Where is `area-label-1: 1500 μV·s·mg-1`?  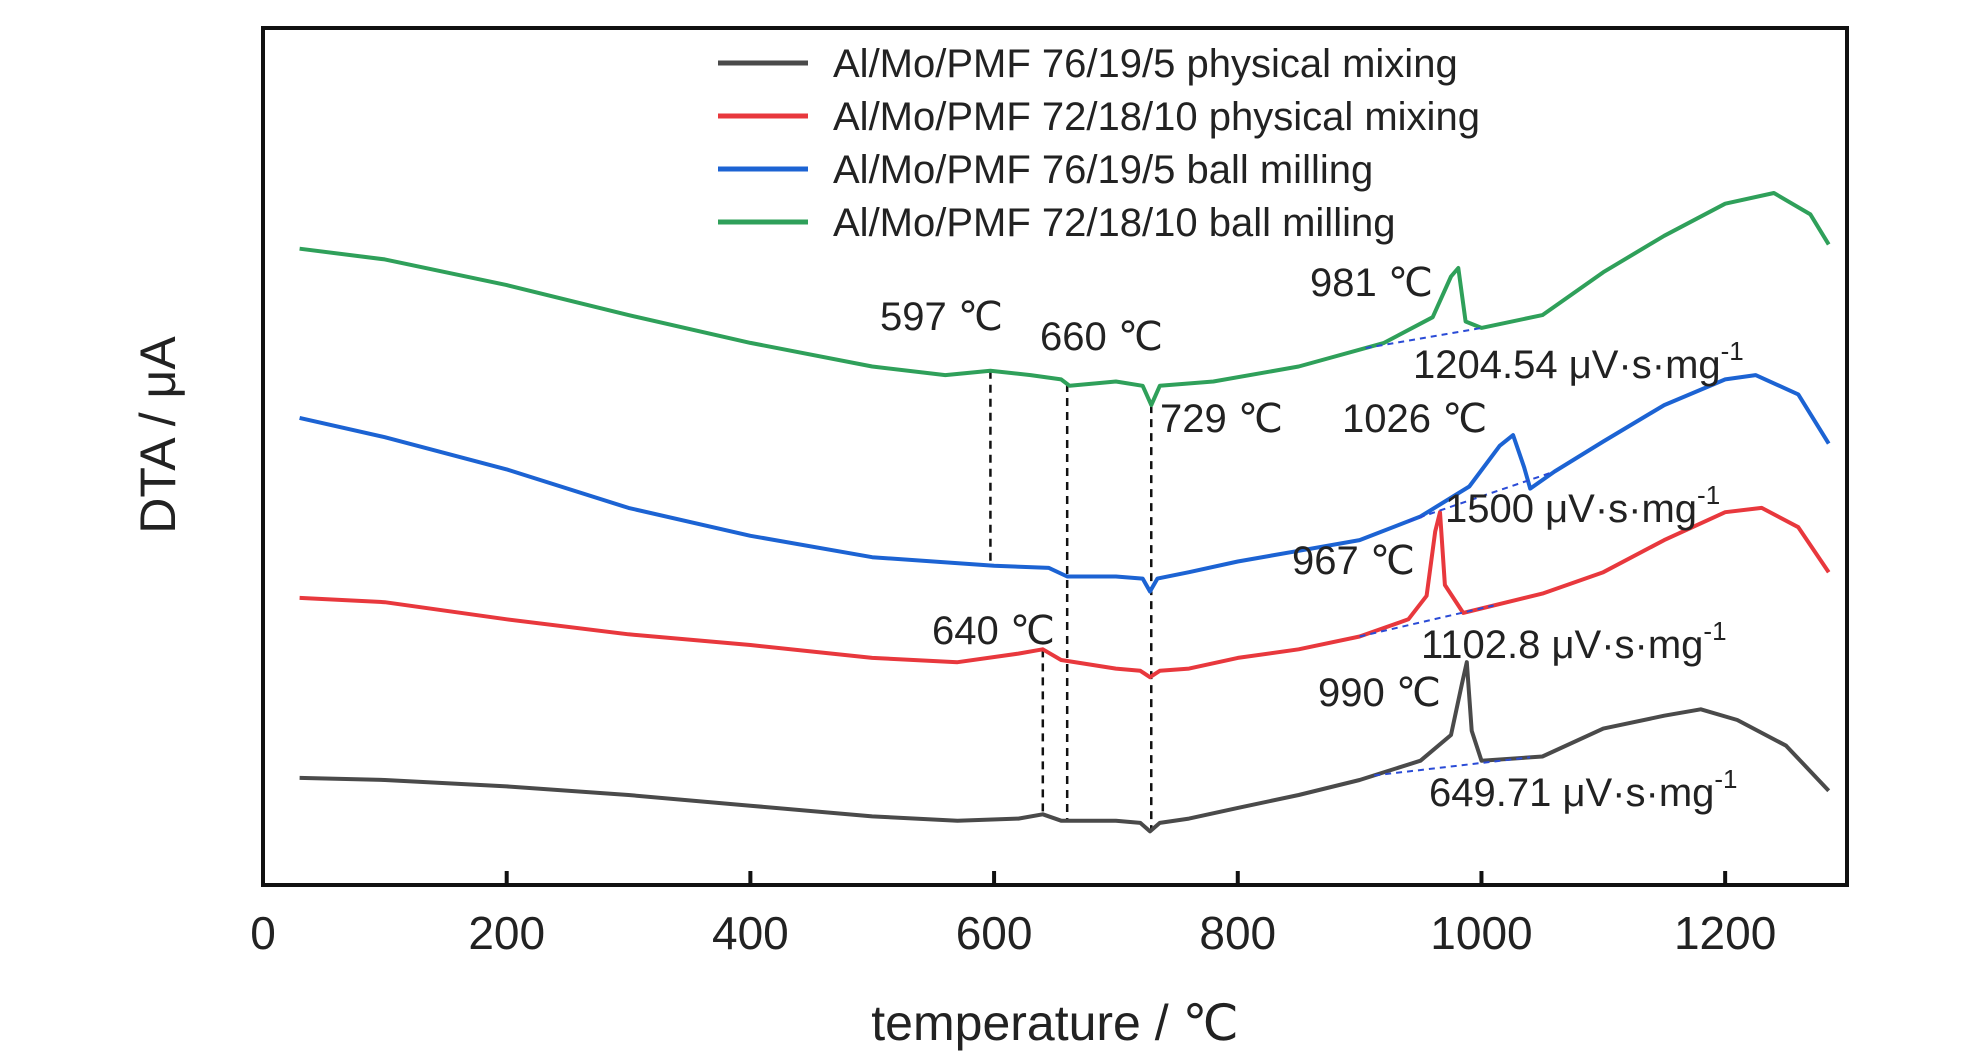
area-label-1: 1500 μV·s·mg-1 is located at coordinates (1582, 505).